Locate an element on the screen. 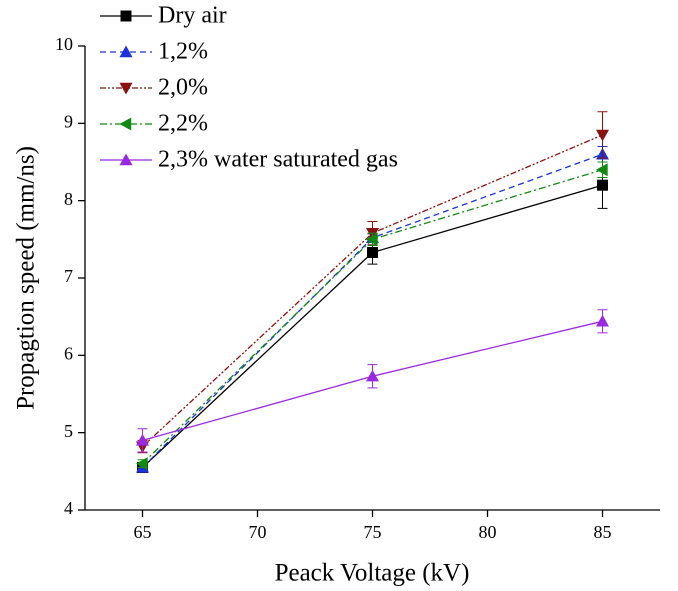 Image resolution: width=678 pixels, height=591 pixels. legend-label: 2,2% is located at coordinates (183, 124).